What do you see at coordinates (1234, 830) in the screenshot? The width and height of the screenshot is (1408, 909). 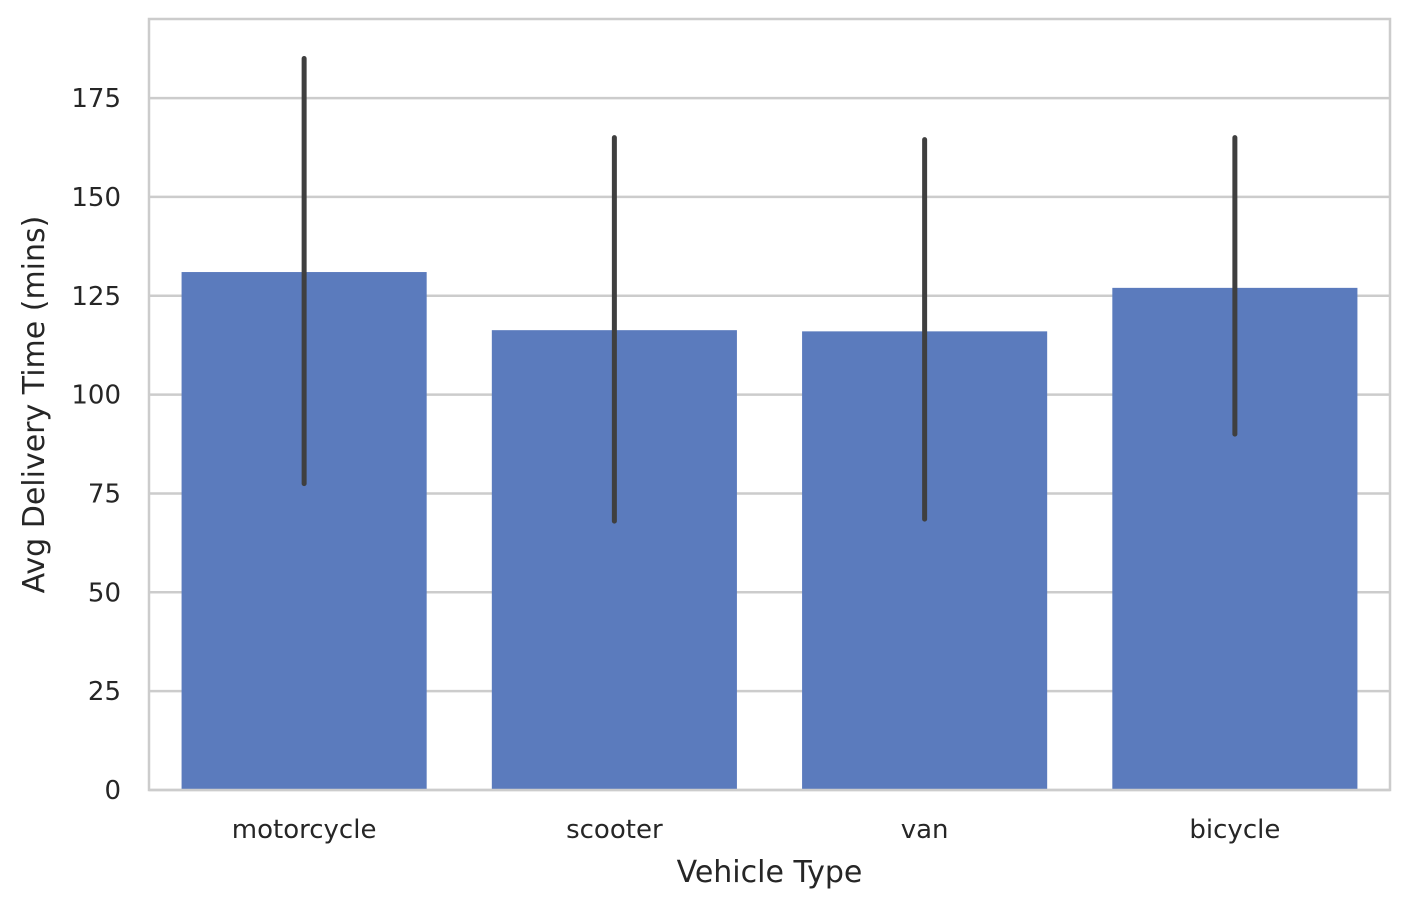 I see `x-tick-label: bicycle` at bounding box center [1234, 830].